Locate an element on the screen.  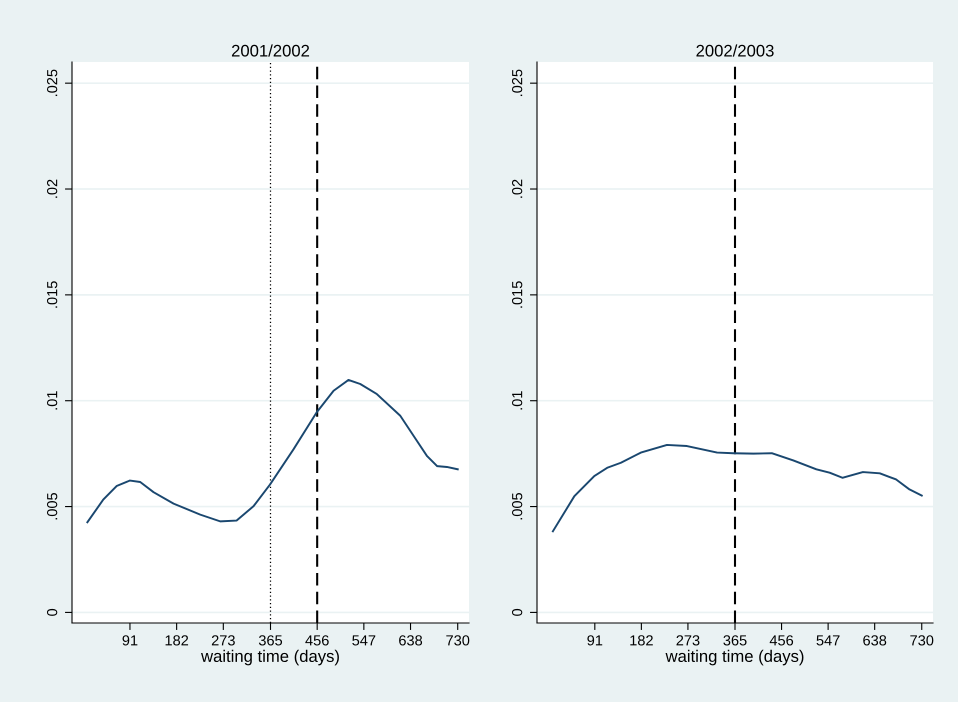
chart-title: 2001/2002 is located at coordinates (271, 50).